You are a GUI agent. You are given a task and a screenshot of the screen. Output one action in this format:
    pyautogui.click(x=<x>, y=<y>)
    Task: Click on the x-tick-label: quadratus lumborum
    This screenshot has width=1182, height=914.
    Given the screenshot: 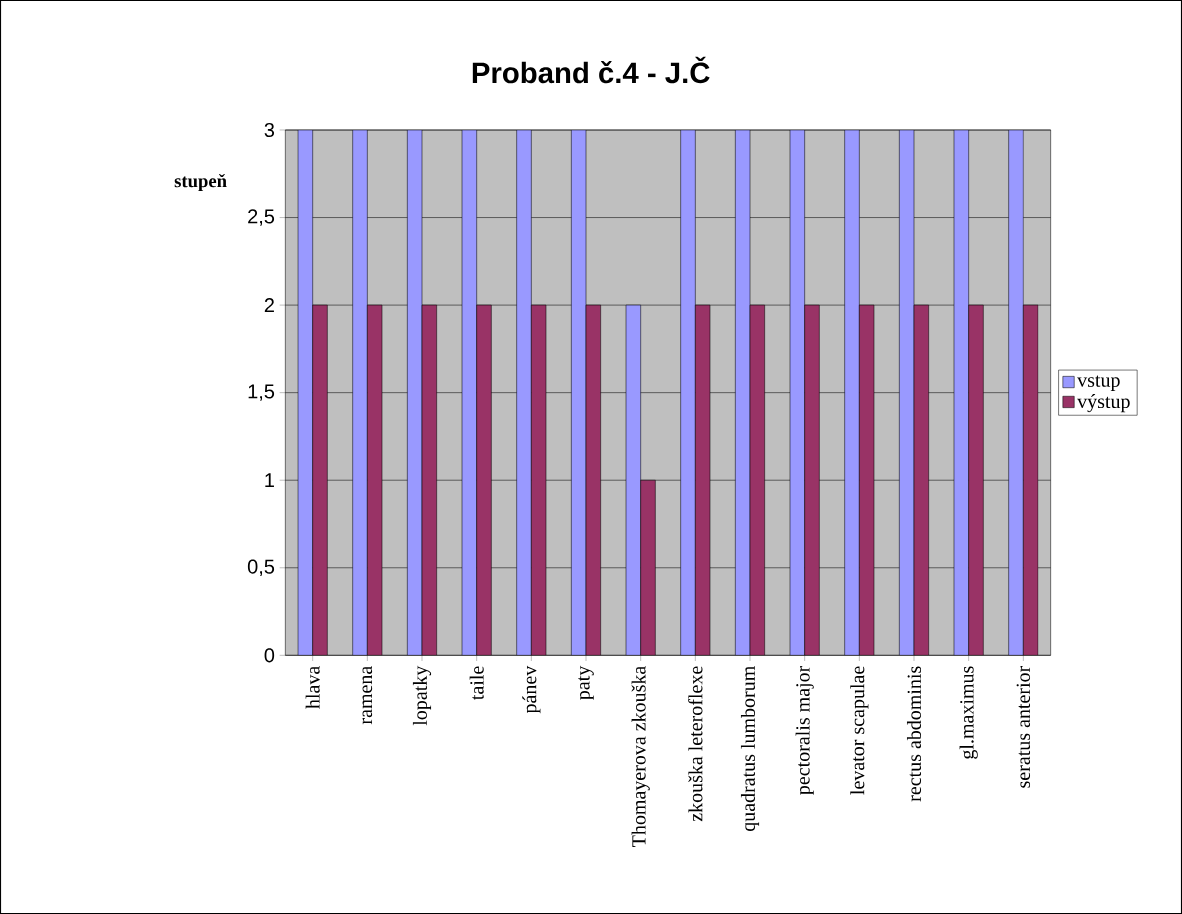 What is the action you would take?
    pyautogui.click(x=750, y=749)
    